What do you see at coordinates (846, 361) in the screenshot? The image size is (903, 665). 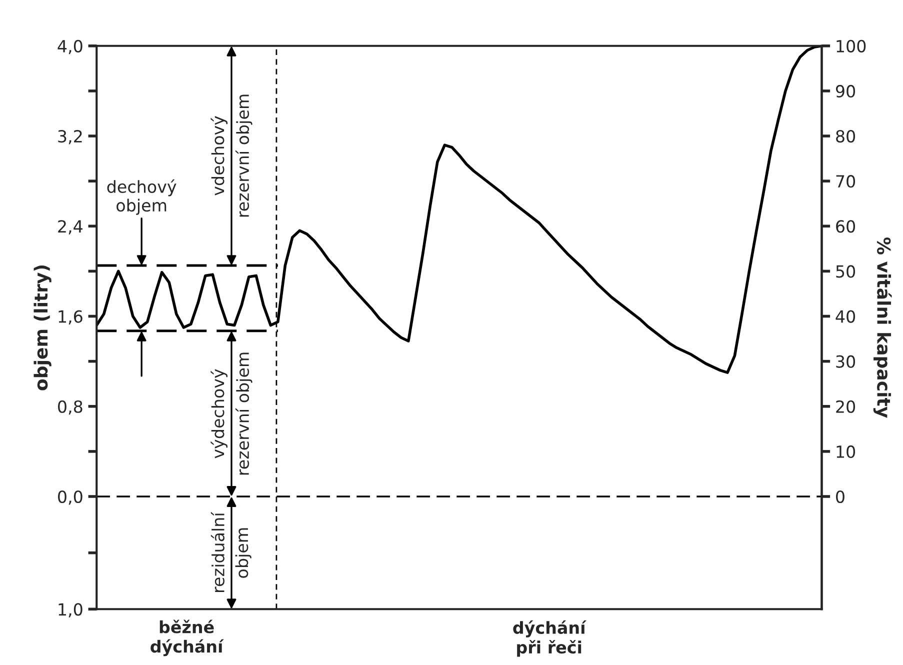 I see `y2-tick-label: 30` at bounding box center [846, 361].